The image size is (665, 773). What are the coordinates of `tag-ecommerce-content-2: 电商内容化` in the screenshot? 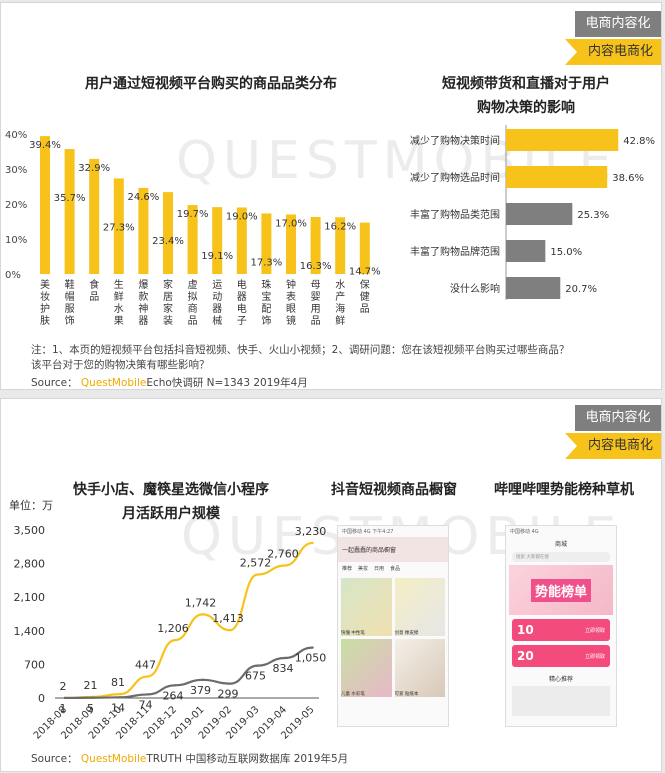 It's located at (618, 418).